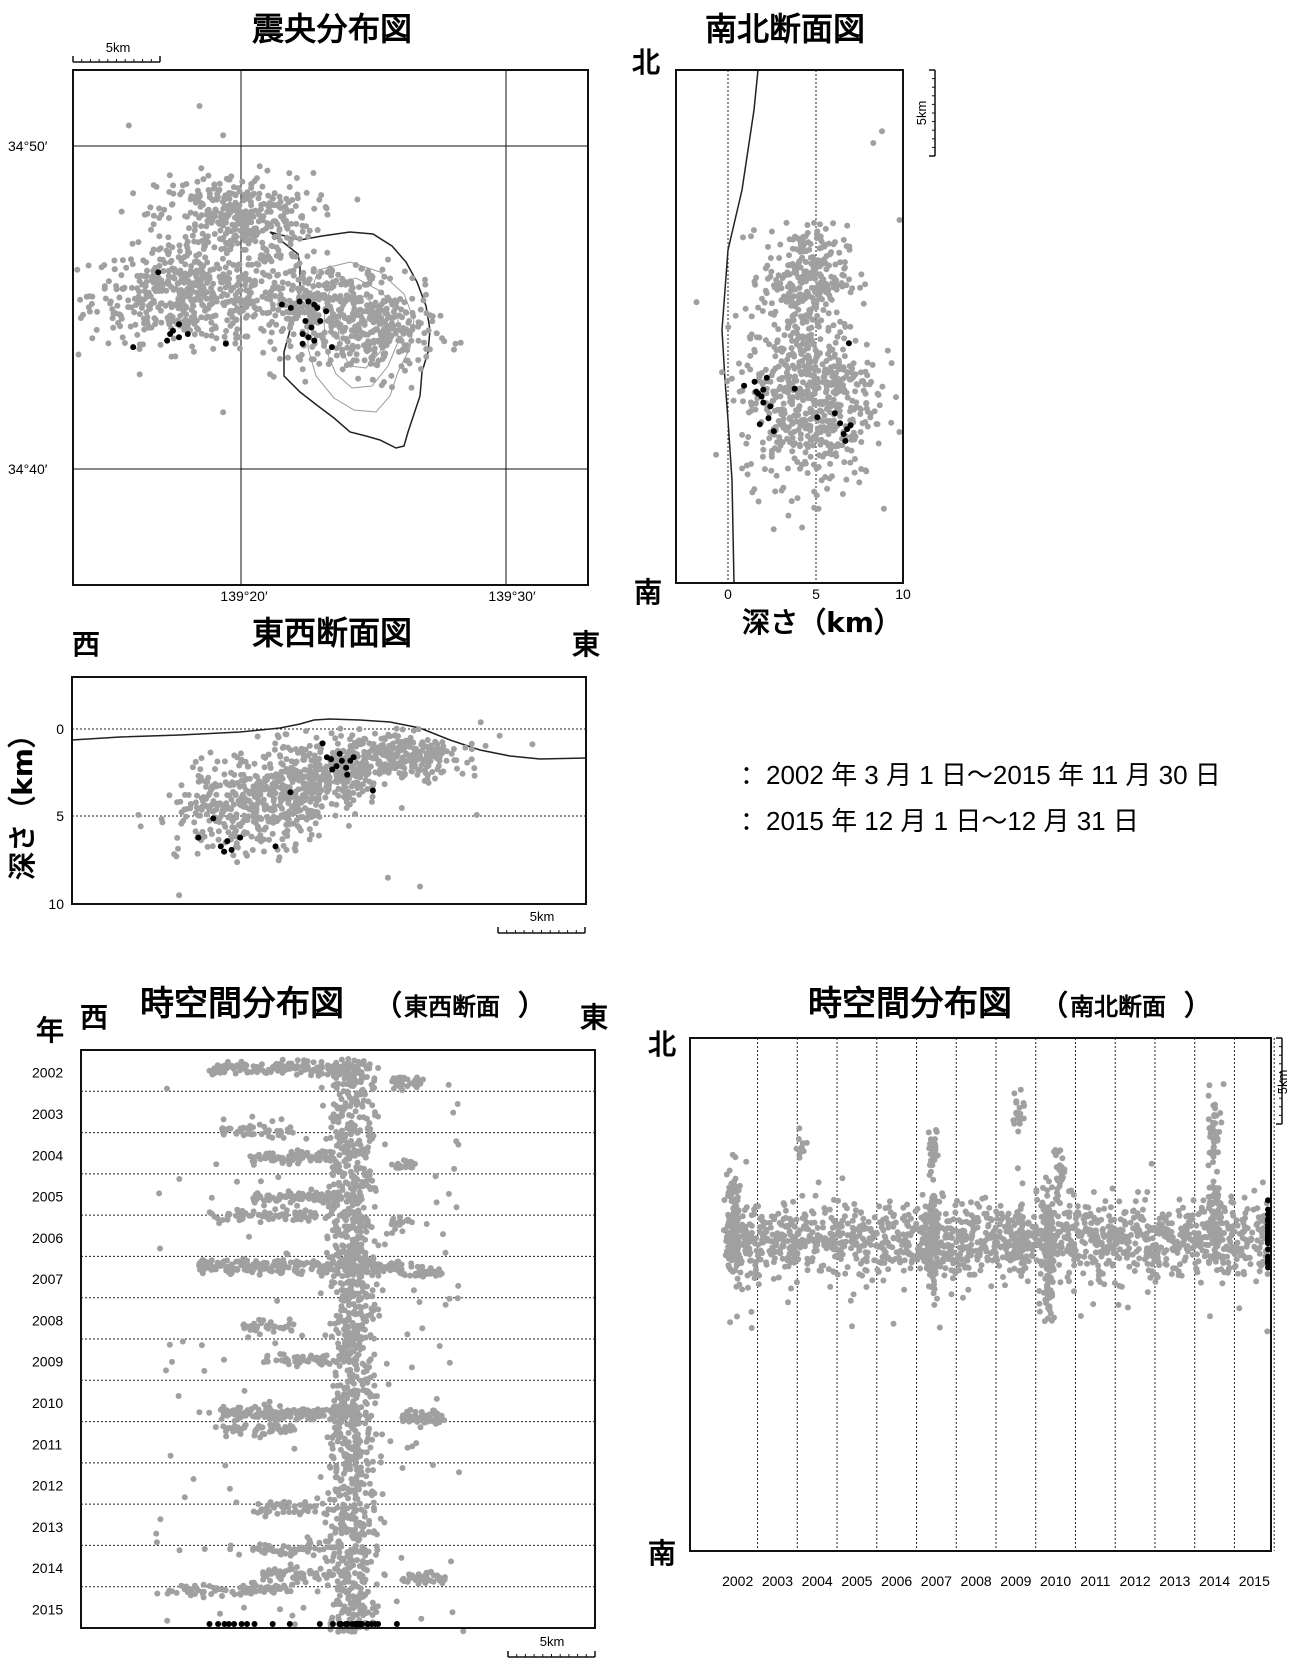  What do you see at coordinates (56, 904) in the screenshot?
I see `ew-ytick-2: 10` at bounding box center [56, 904].